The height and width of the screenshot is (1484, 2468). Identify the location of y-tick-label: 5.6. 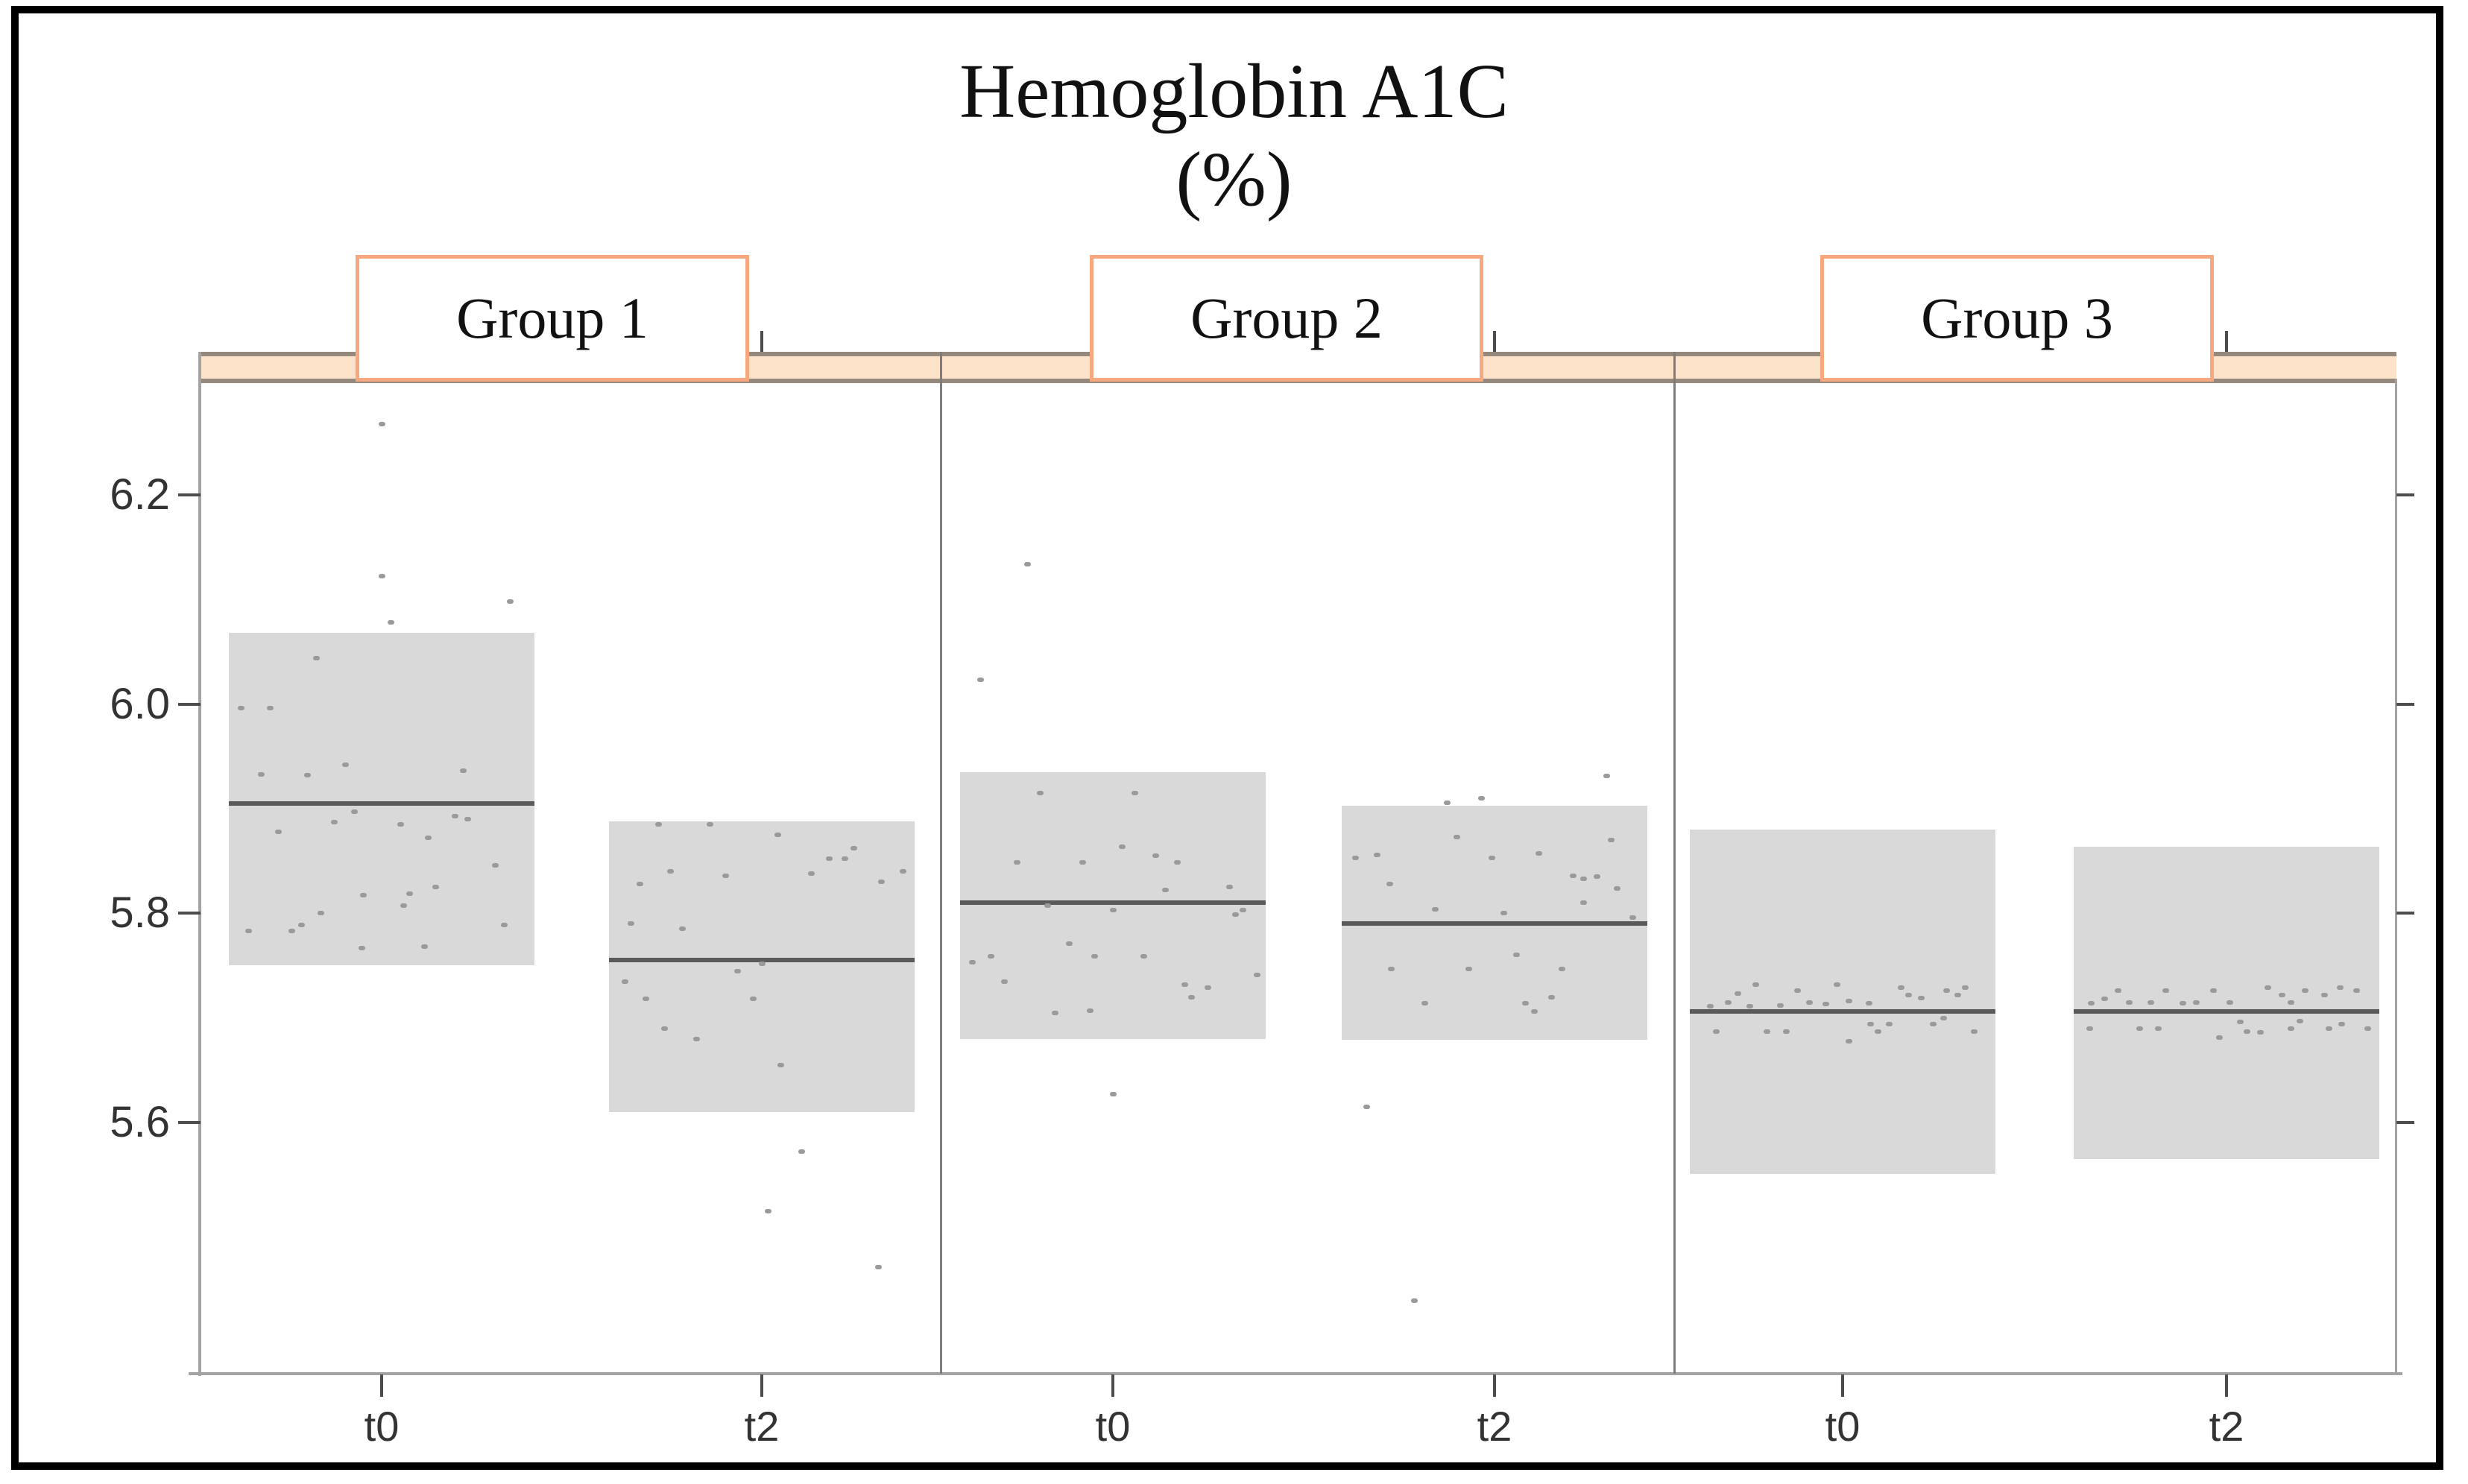
(140, 1121).